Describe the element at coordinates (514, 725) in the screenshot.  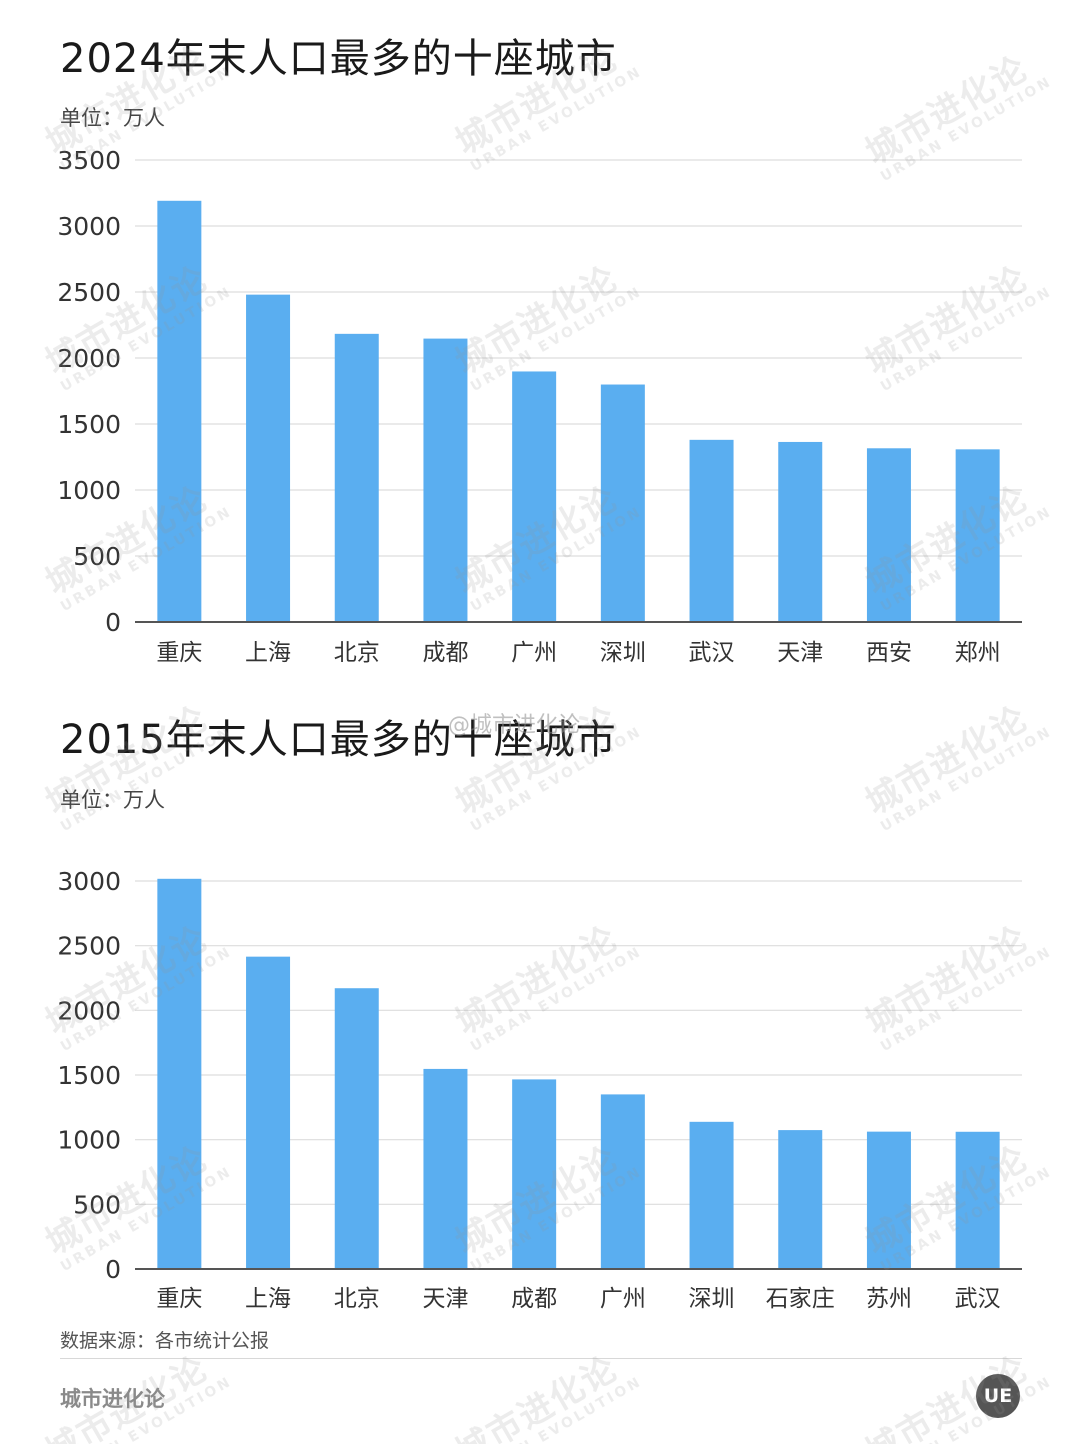
I see `weibo-watermark: @城市进化论` at that location.